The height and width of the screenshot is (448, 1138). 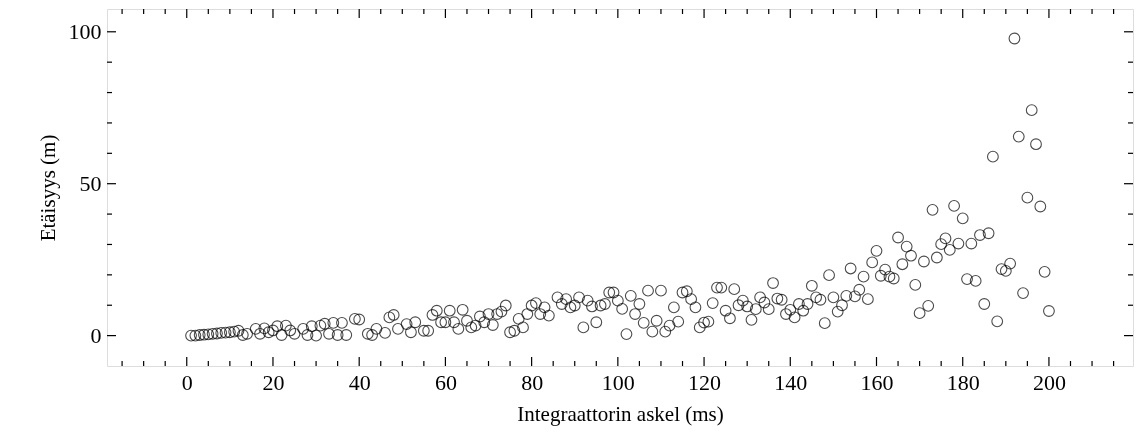 I want to click on x-axis-title: Integraattorin askel (ms), so click(x=620, y=413).